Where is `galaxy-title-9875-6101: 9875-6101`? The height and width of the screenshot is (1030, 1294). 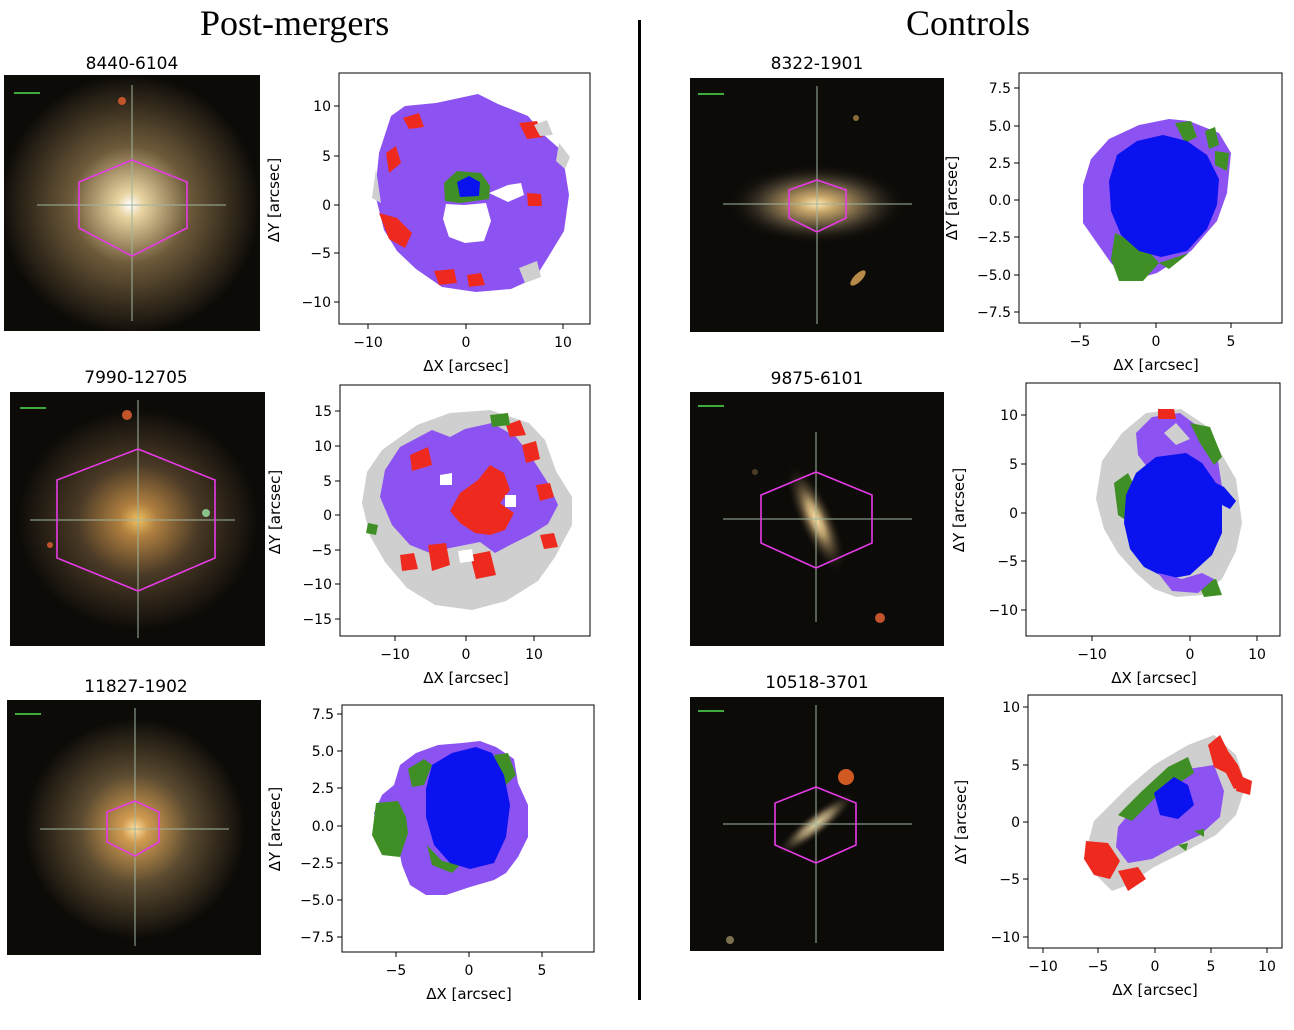 galaxy-title-9875-6101: 9875-6101 is located at coordinates (817, 379).